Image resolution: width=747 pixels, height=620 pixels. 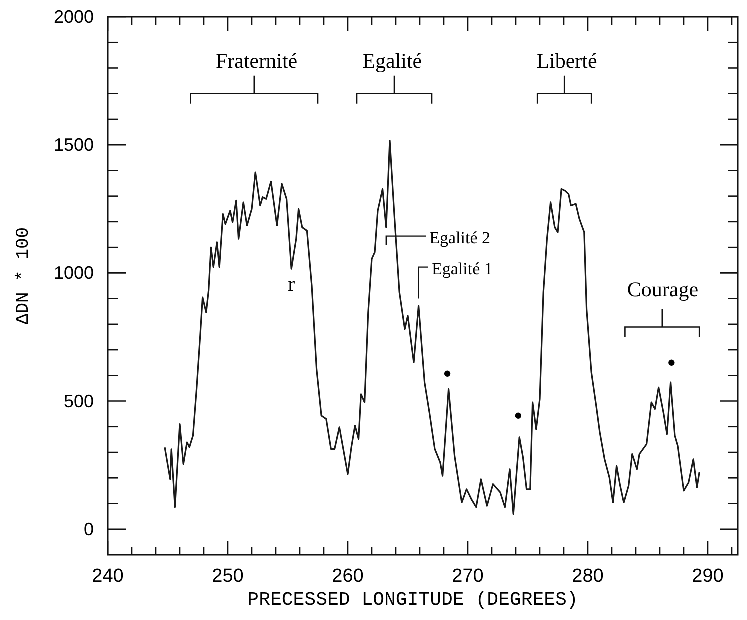 I want to click on y-axis-title: ΔDN * 100, so click(x=24, y=276).